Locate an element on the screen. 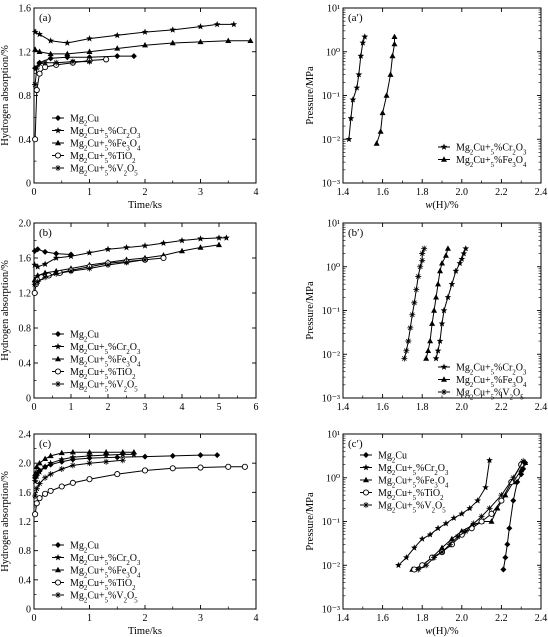  y-tick-label: 0.8 is located at coordinates (25, 329).